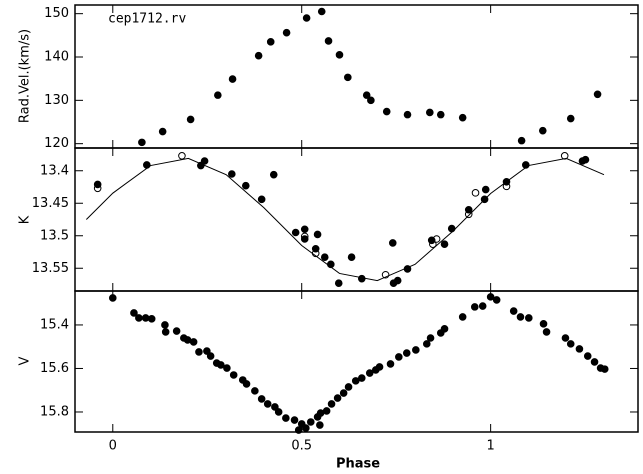 The image size is (643, 474). I want to click on annotation: cep1712.rv, so click(147, 19).